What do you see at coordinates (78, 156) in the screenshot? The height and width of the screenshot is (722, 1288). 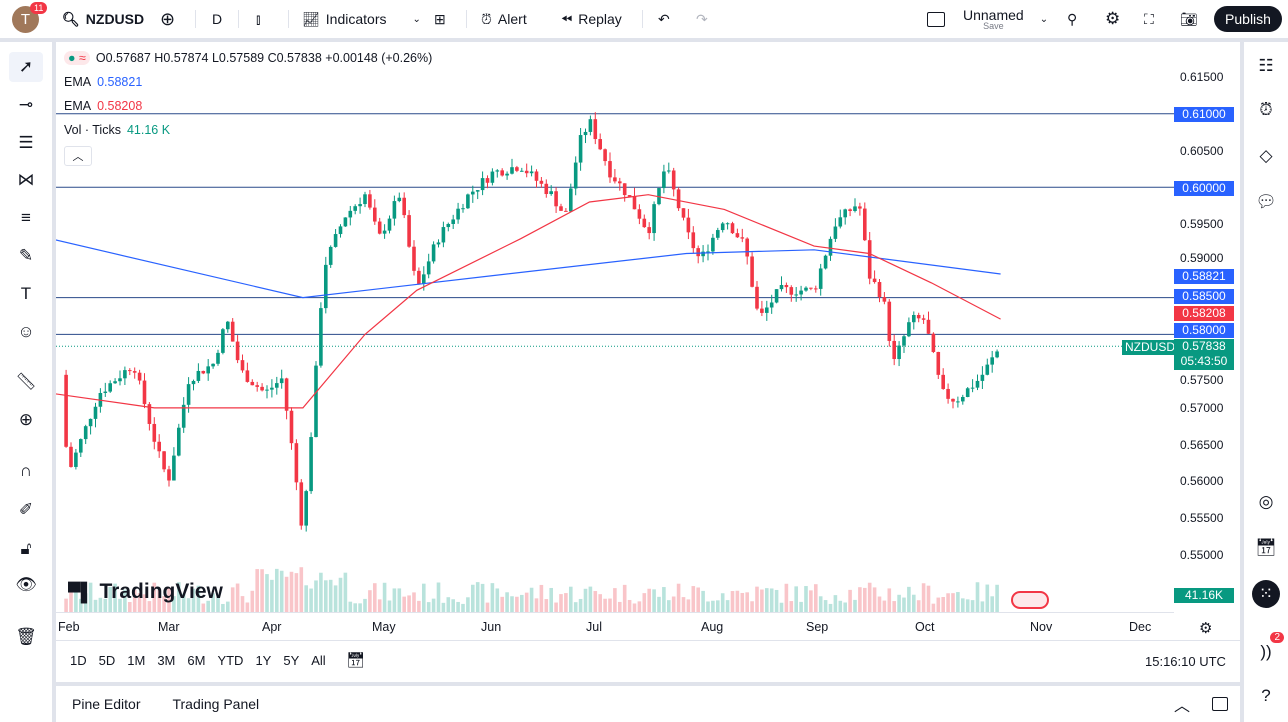 I see `collapse-legend-button: ︿` at bounding box center [78, 156].